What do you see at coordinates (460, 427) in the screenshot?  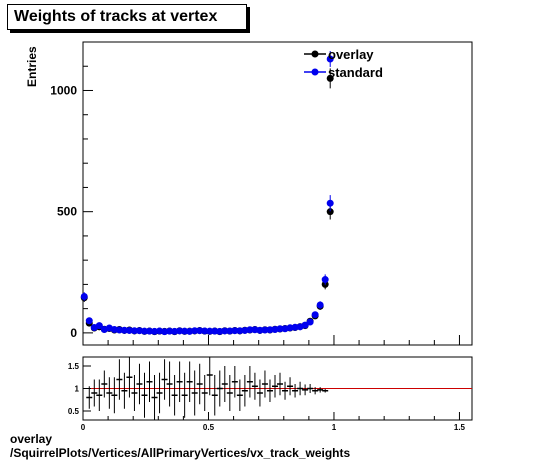 I see `x-tick-label: 1.5` at bounding box center [460, 427].